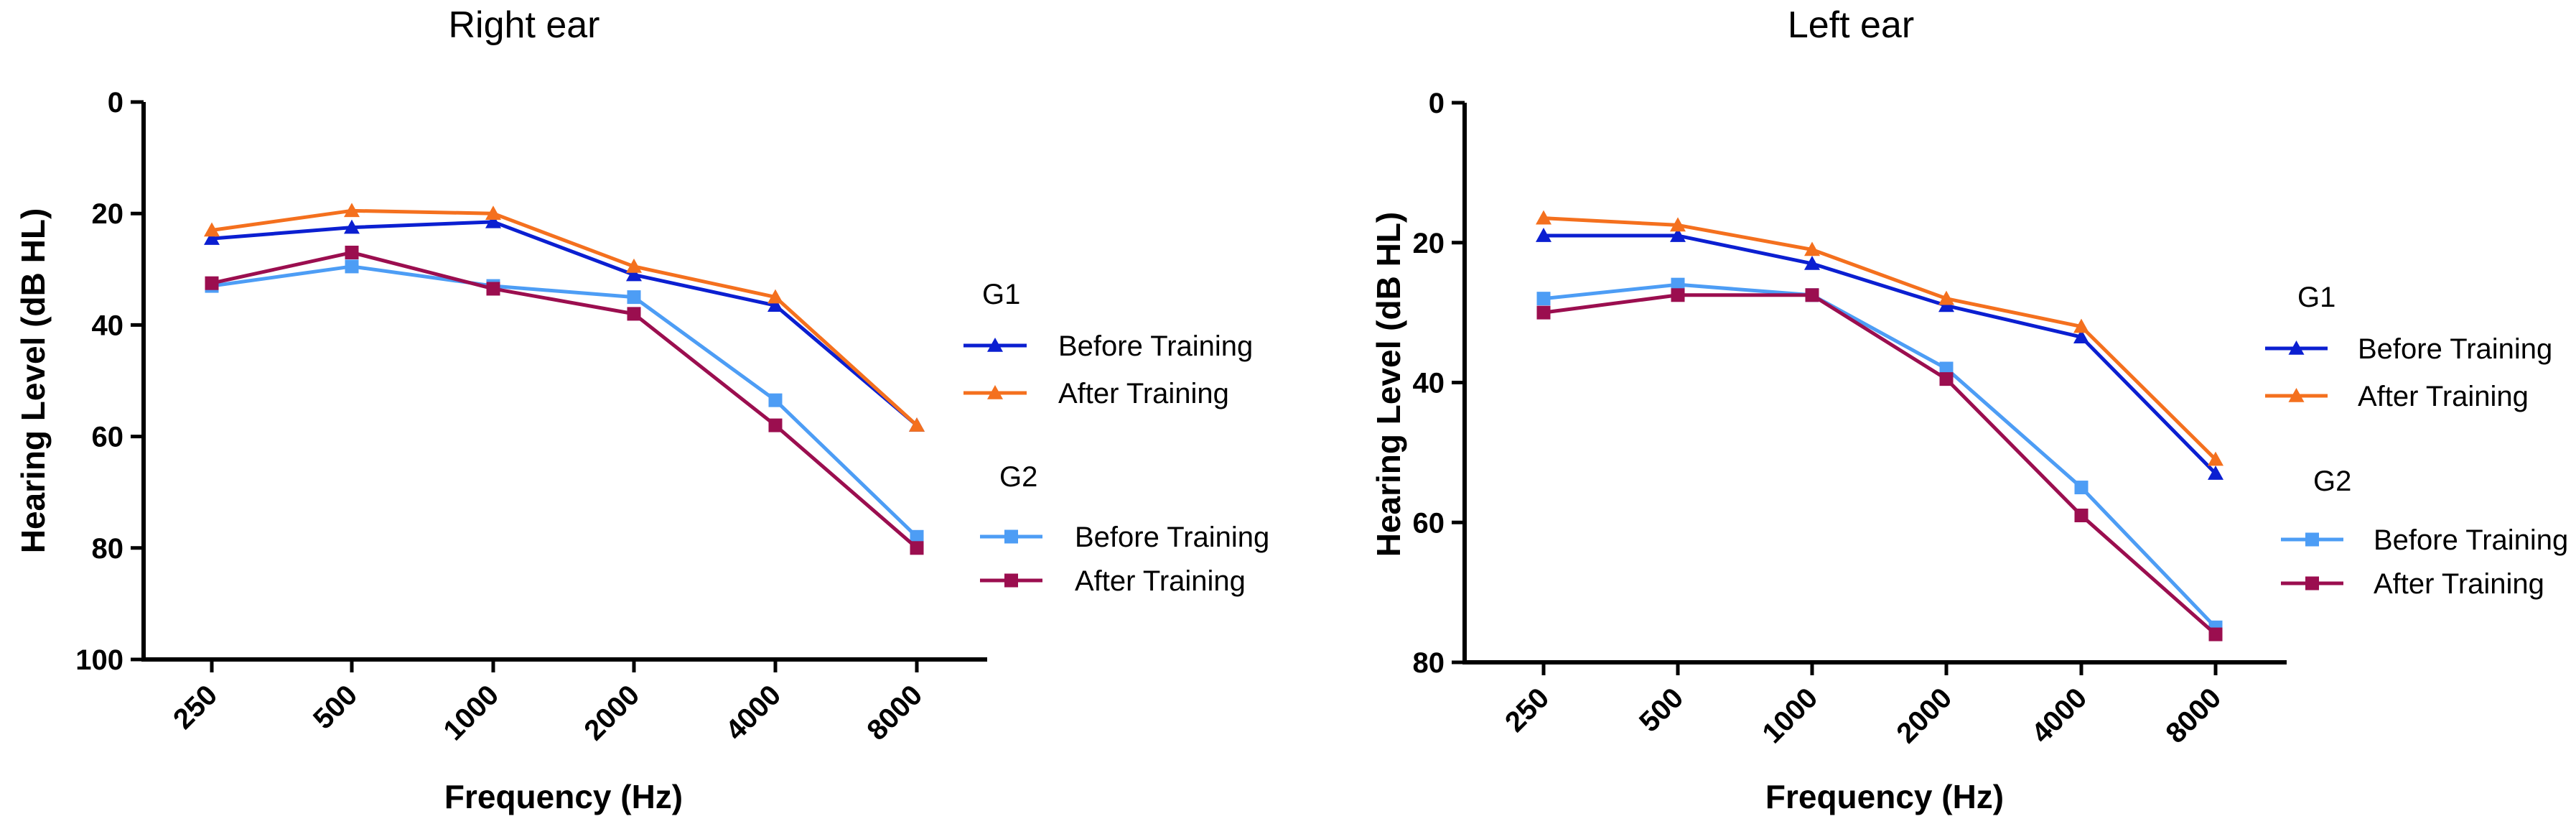 The image size is (2576, 829). What do you see at coordinates (108, 325) in the screenshot?
I see `right-ear-y-tick-label: 40` at bounding box center [108, 325].